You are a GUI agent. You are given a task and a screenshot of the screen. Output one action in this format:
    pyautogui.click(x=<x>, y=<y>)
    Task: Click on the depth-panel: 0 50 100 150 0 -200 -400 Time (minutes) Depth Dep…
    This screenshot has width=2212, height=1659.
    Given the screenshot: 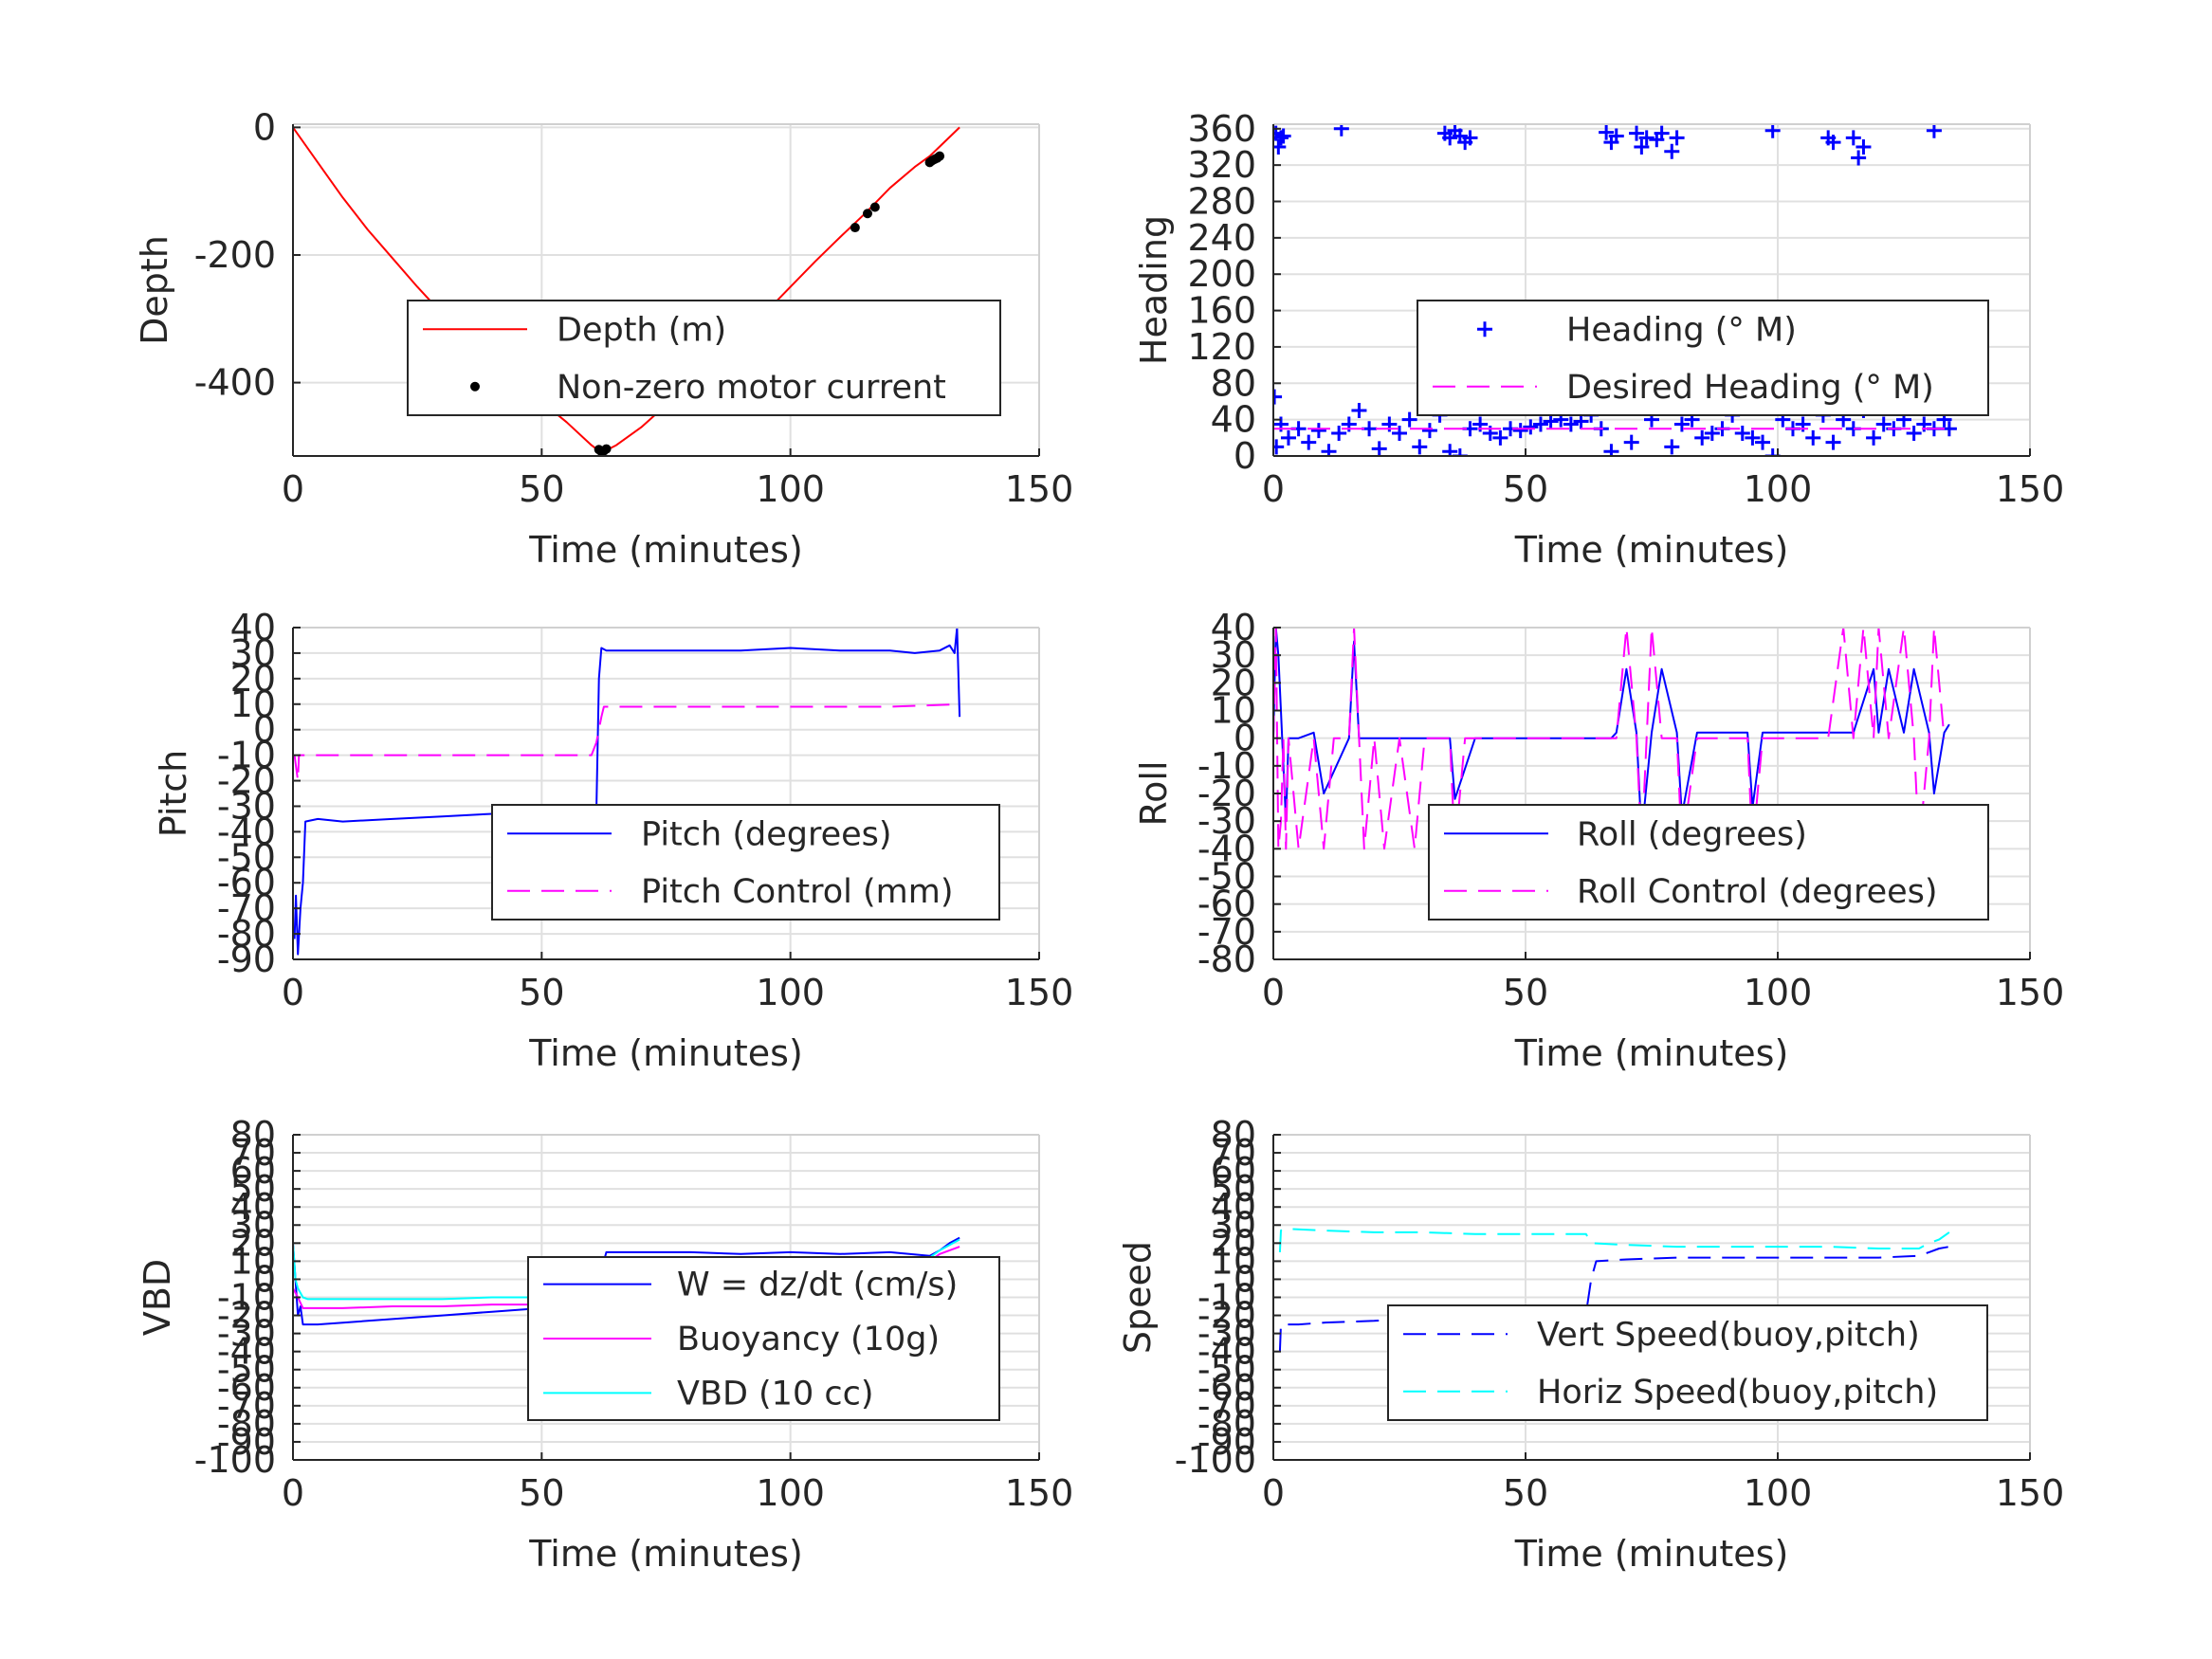 What is the action you would take?
    pyautogui.click(x=603, y=338)
    